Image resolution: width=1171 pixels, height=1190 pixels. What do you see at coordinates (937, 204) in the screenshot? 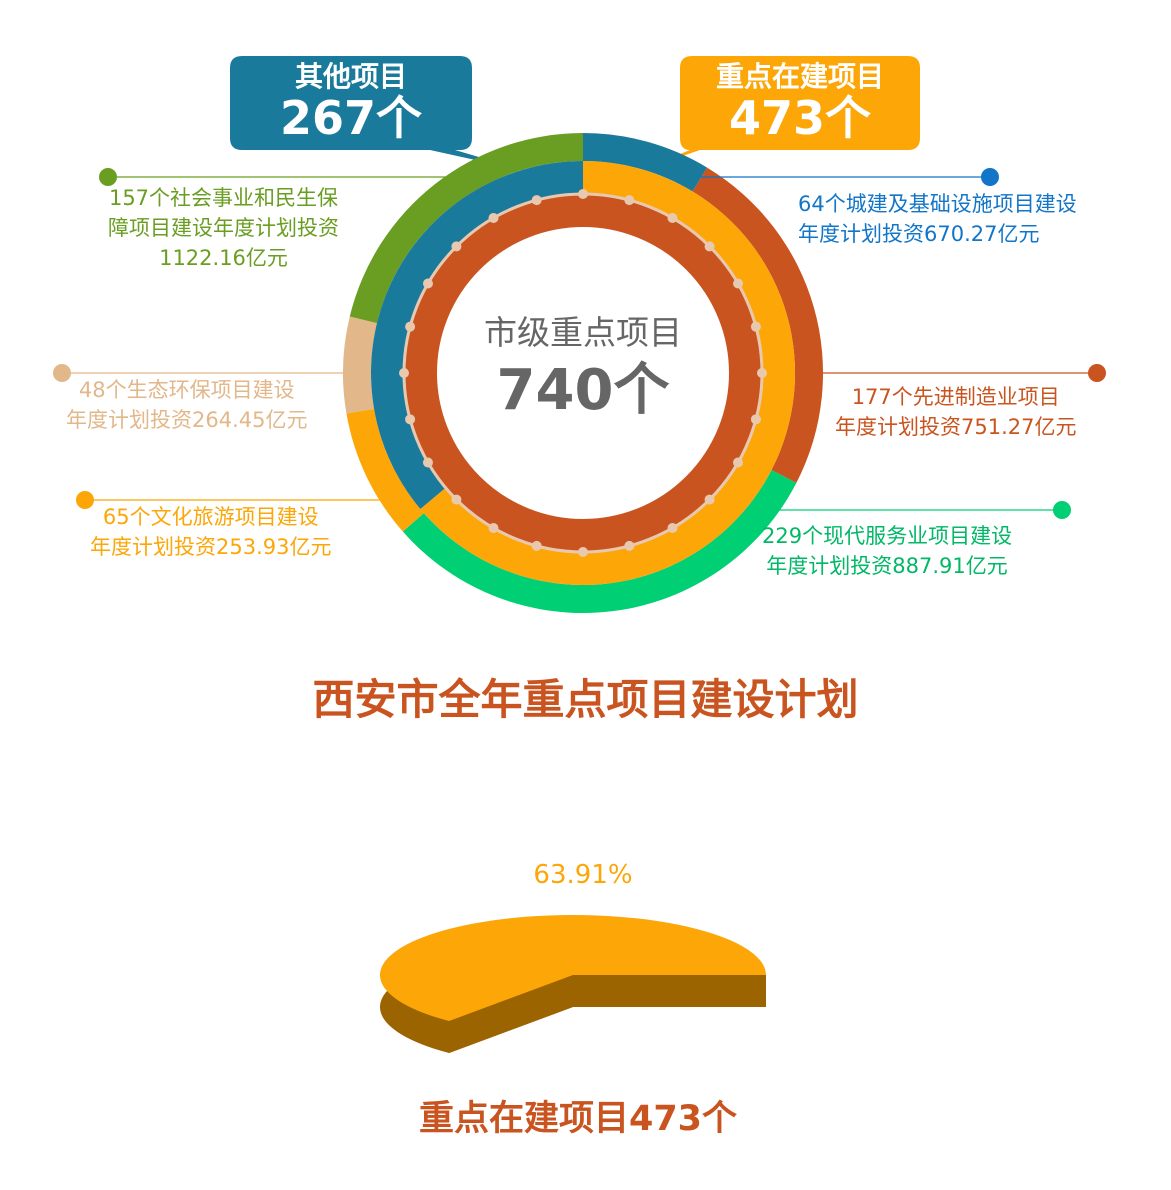
I see `label-line: 64个城建及基础设施项目建设` at bounding box center [937, 204].